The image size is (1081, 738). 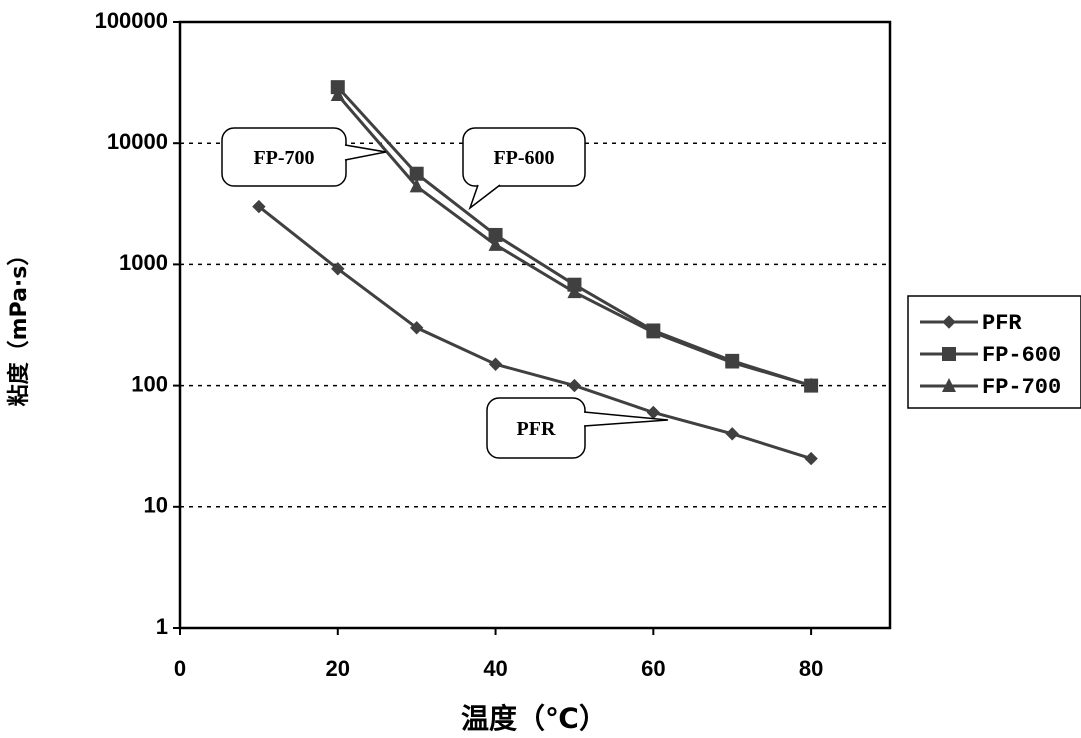 I want to click on legend-label: PFR, so click(x=1002, y=323).